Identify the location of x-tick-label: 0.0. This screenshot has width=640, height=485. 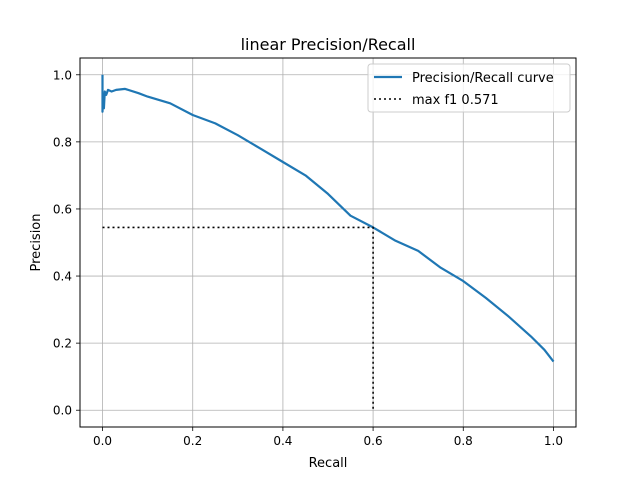
(102, 441).